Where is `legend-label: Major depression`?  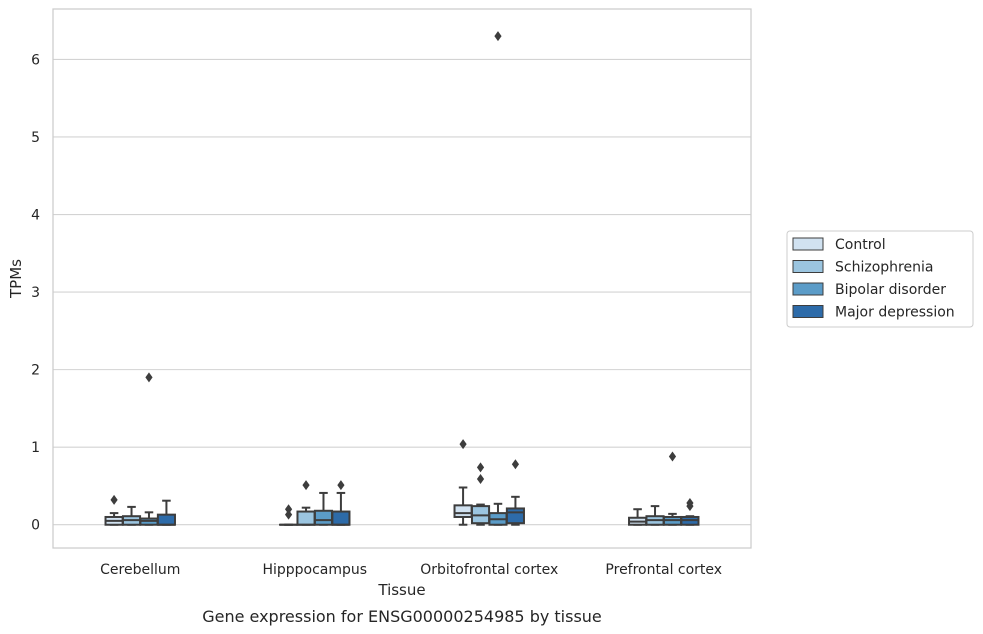
legend-label: Major depression is located at coordinates (895, 313).